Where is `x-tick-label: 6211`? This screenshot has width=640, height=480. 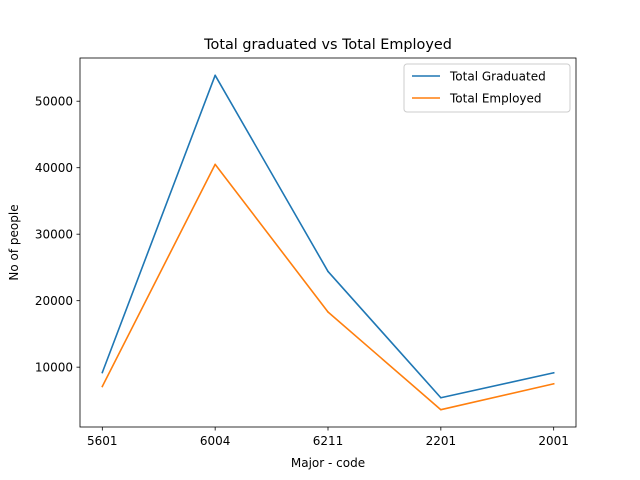 x-tick-label: 6211 is located at coordinates (328, 441).